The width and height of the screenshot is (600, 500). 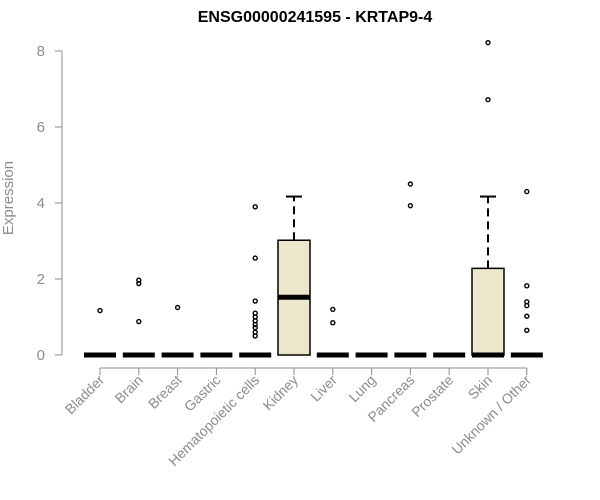 What do you see at coordinates (41, 203) in the screenshot?
I see `y-tick-label: 4` at bounding box center [41, 203].